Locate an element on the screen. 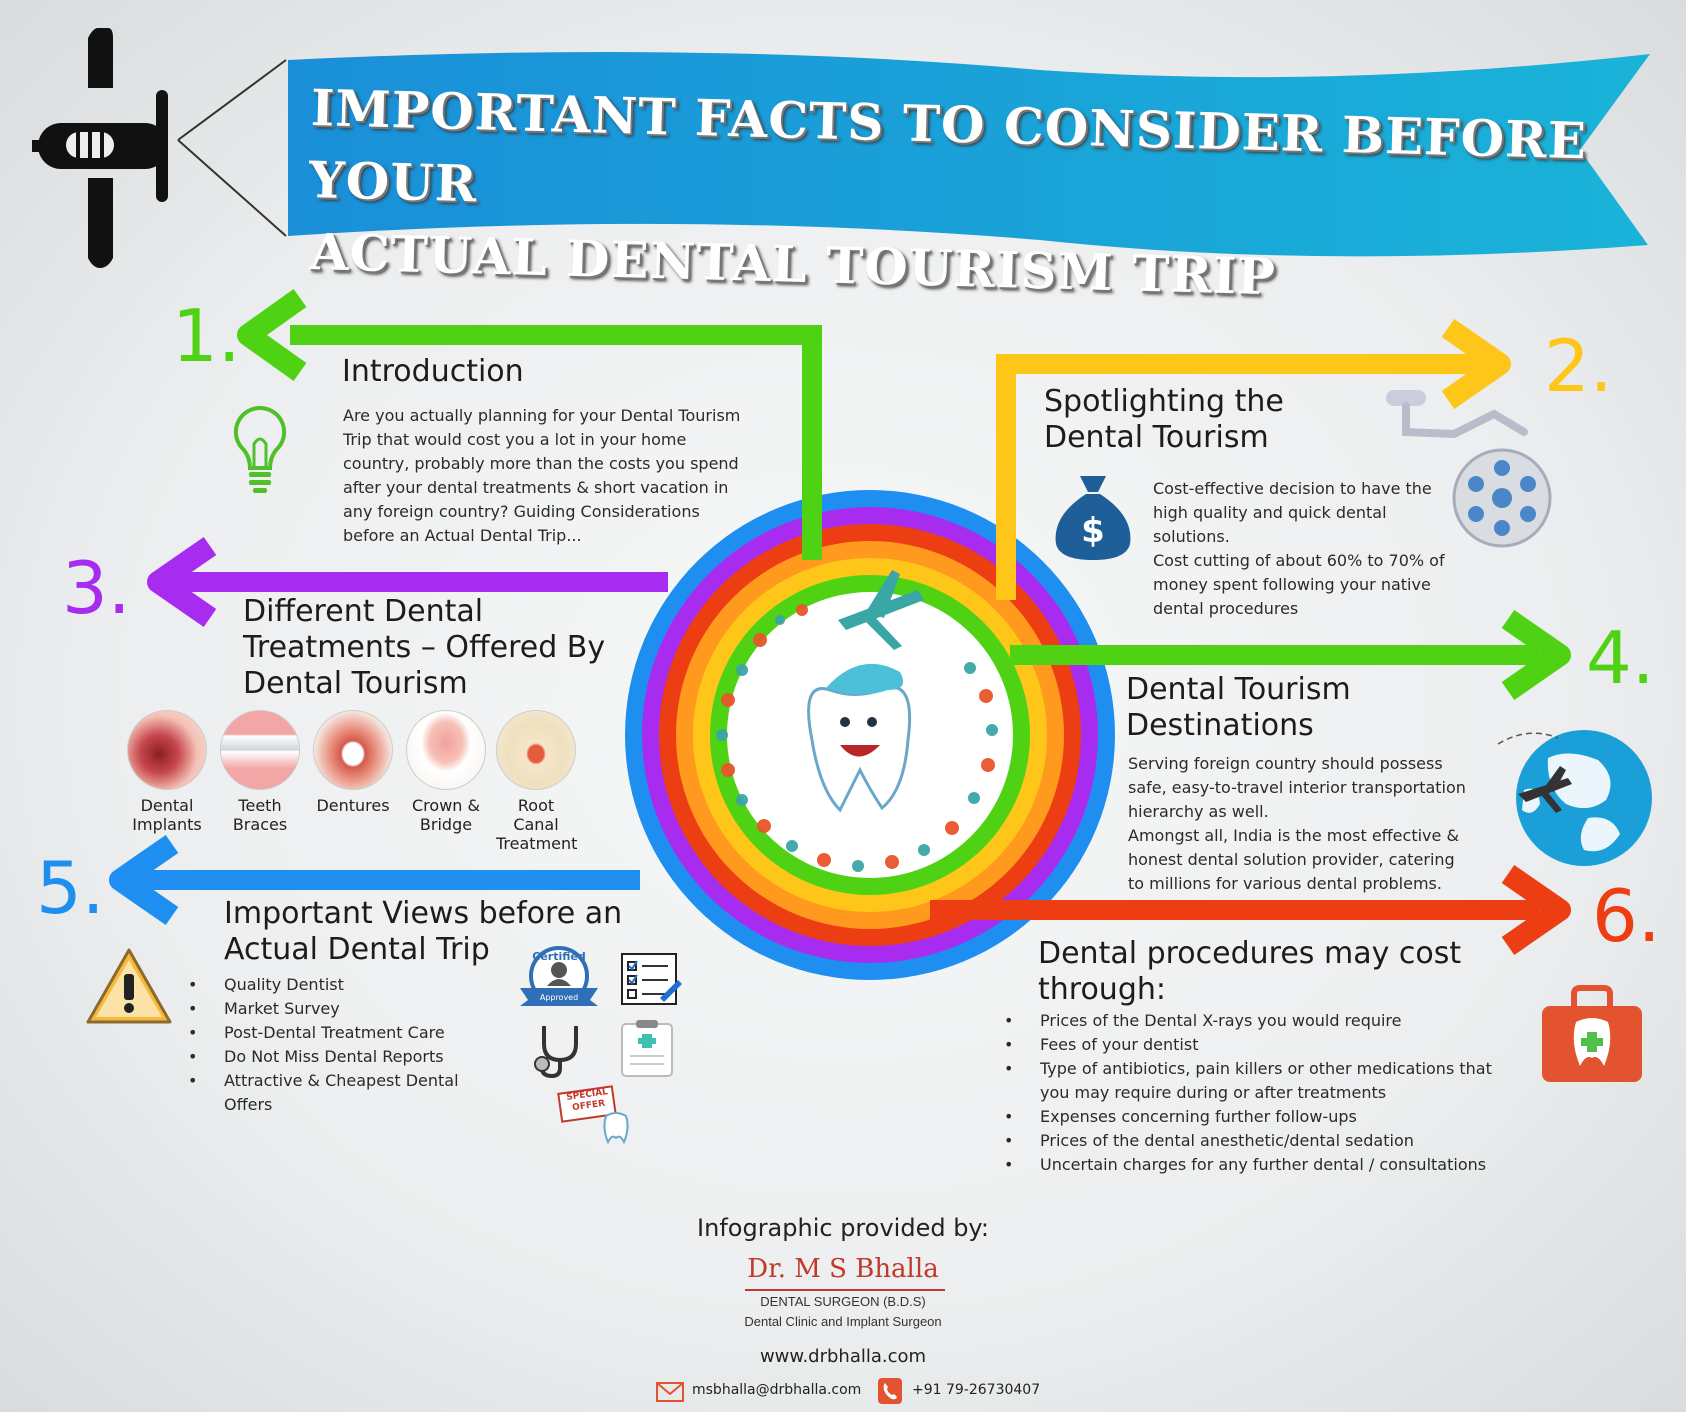 Image resolution: width=1686 pixels, height=1412 pixels. doctor-qualification: DENTAL SURGEON (B.D.S) is located at coordinates (843, 1301).